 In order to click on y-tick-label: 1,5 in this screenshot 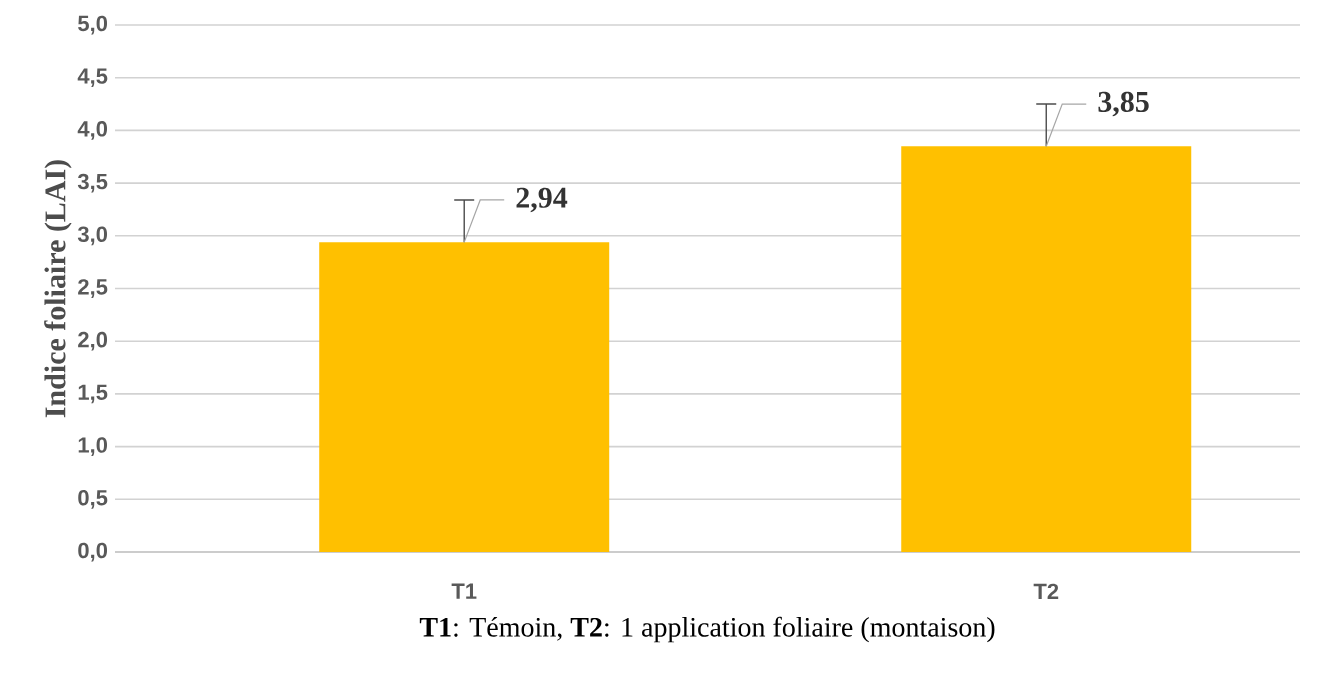, I will do `click(93, 394)`.